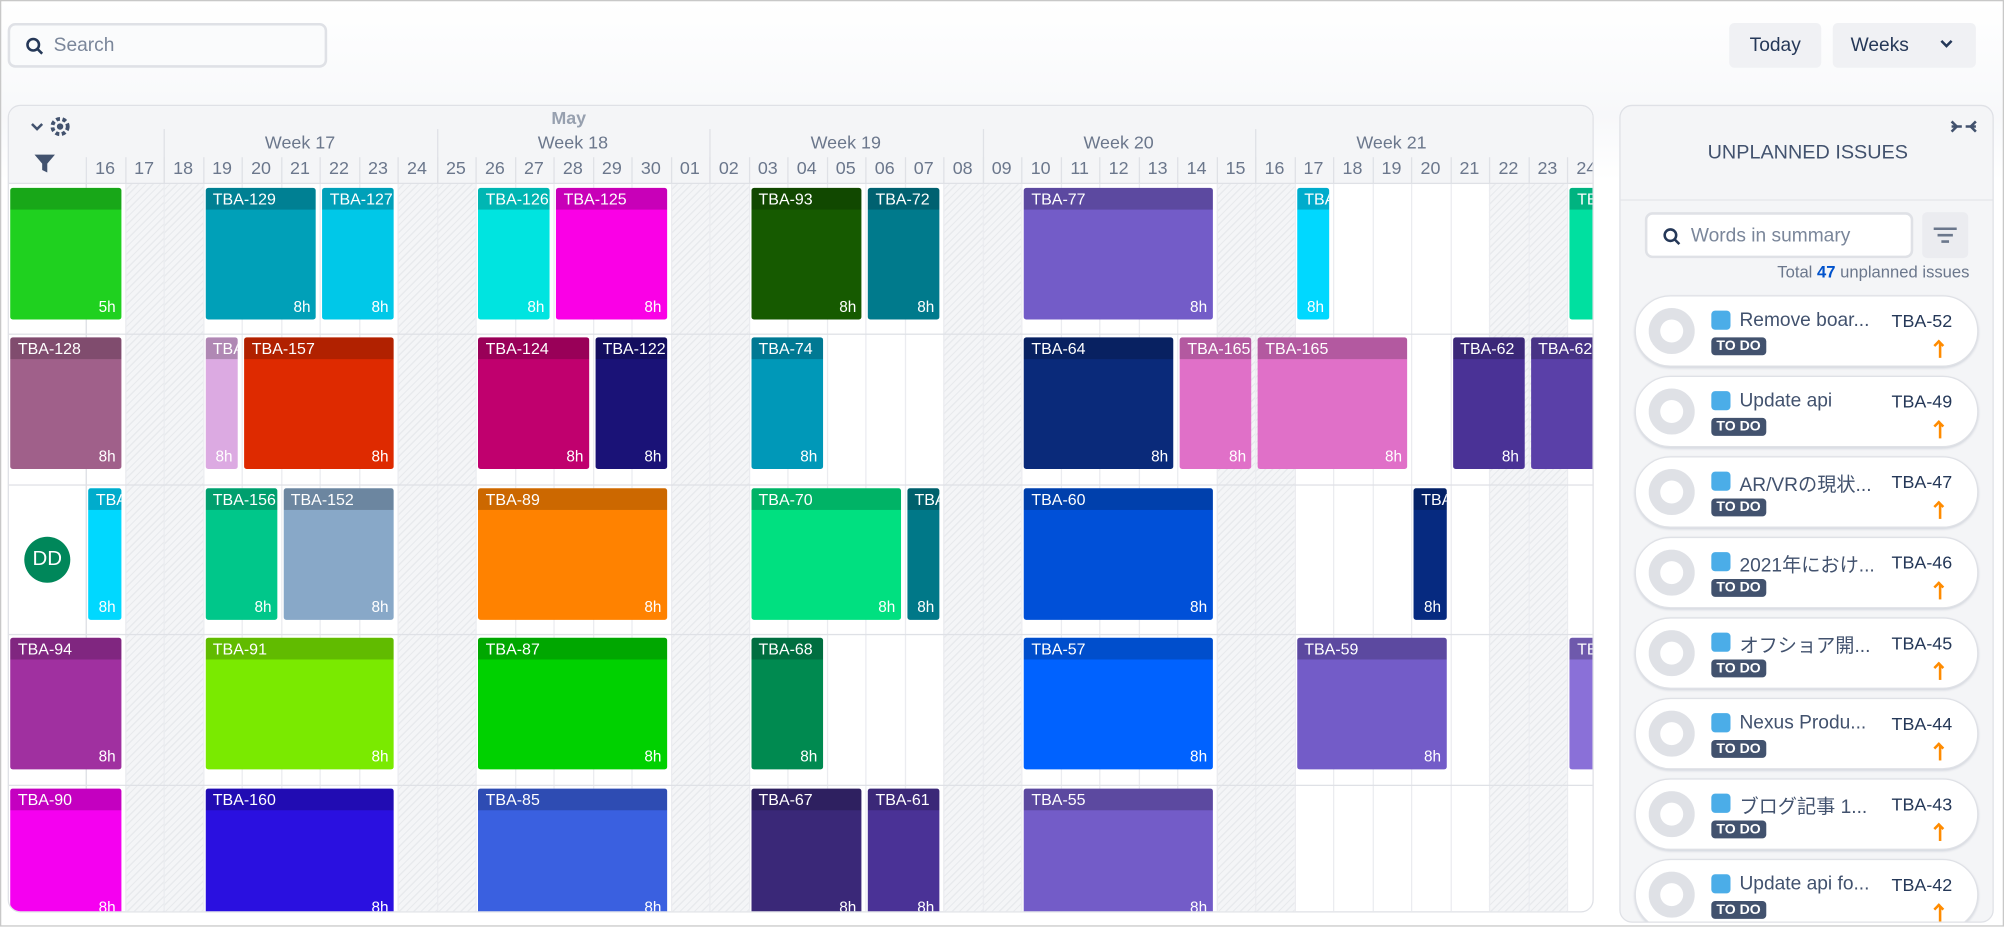 The image size is (2004, 927). I want to click on task-card: TBA-127 8h, so click(358, 253).